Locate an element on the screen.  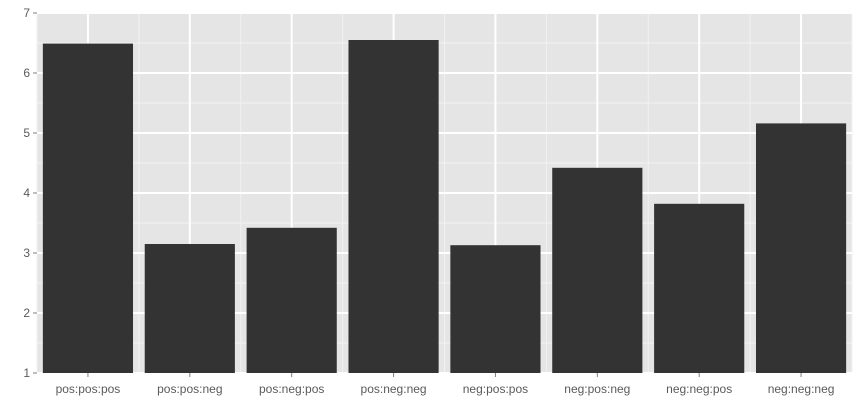
y-tick-label: 7 is located at coordinates (26, 13).